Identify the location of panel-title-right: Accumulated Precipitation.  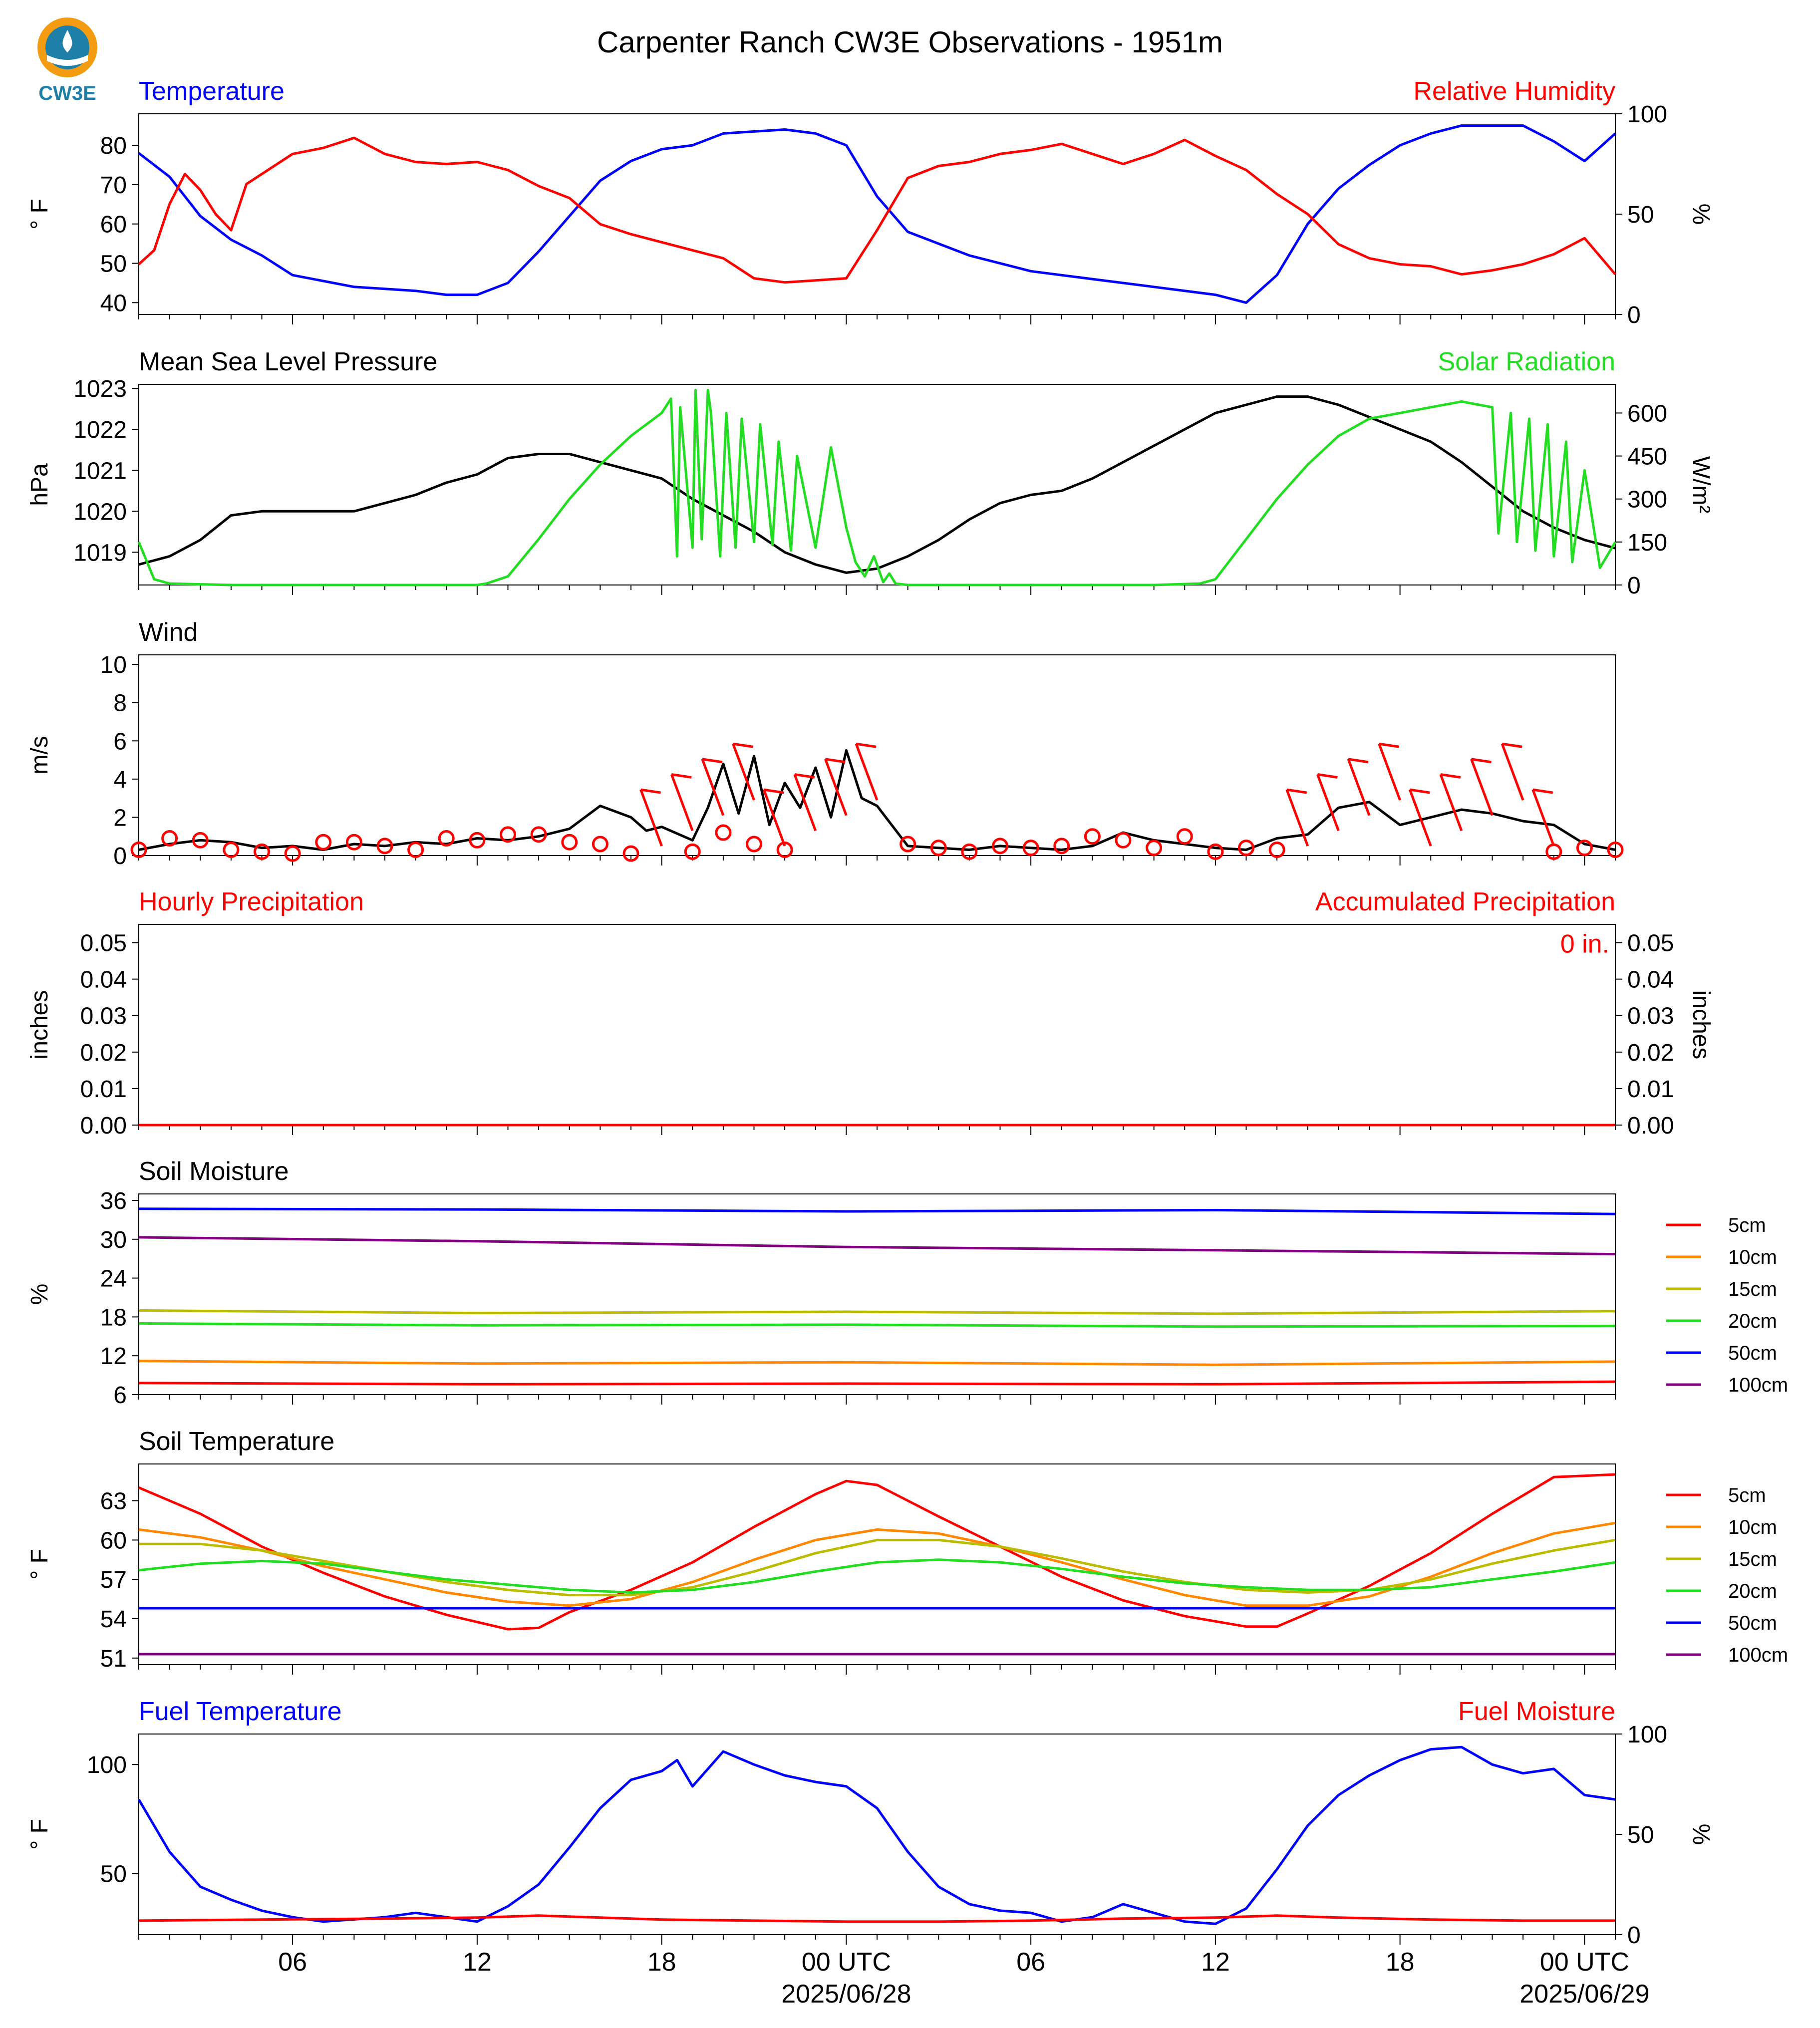
(1465, 901).